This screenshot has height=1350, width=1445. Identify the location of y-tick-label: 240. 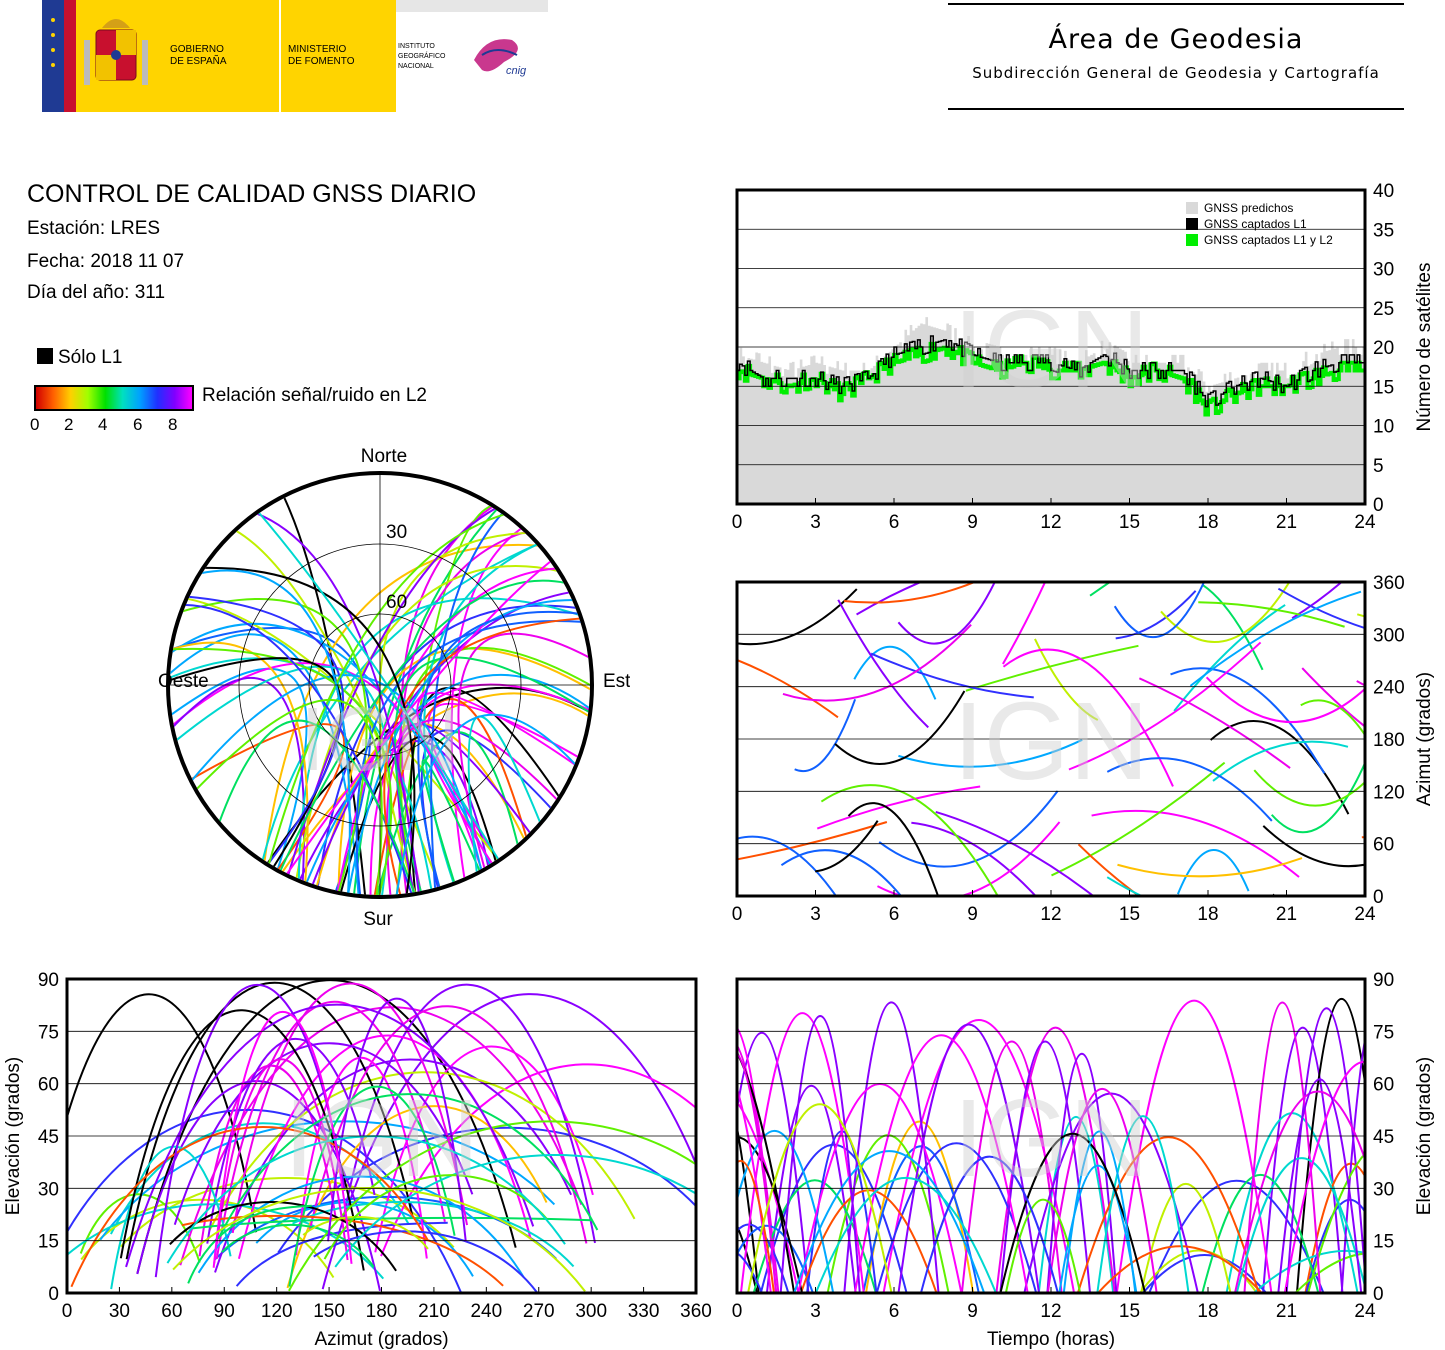
(1389, 688).